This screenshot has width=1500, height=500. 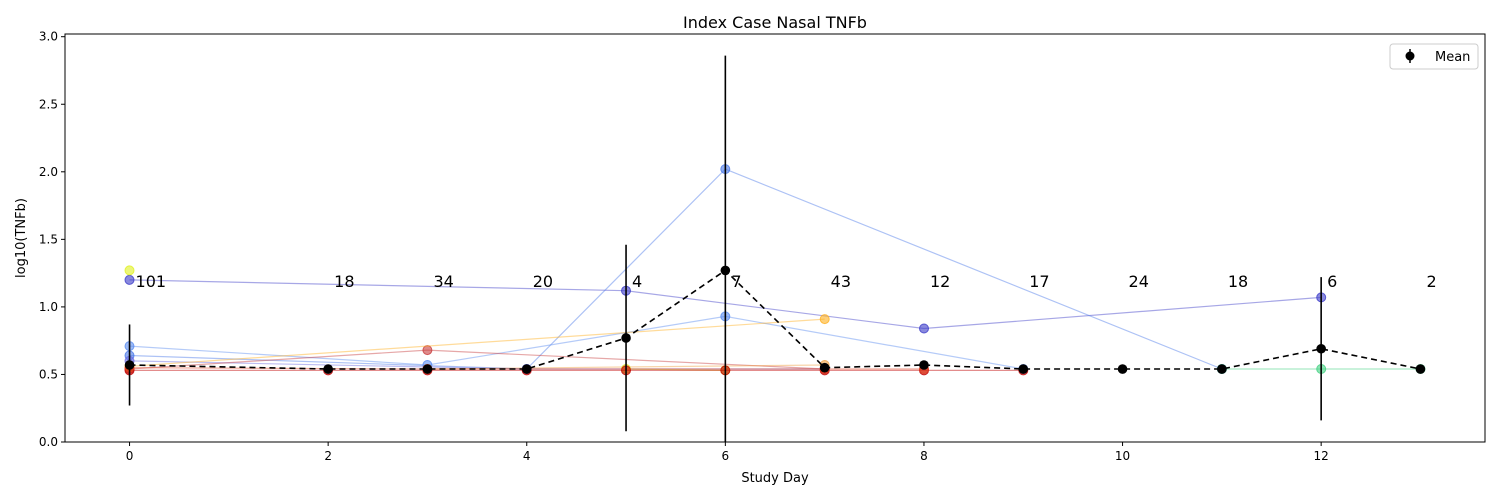 I want to click on legend: Mean, so click(x=1434, y=56).